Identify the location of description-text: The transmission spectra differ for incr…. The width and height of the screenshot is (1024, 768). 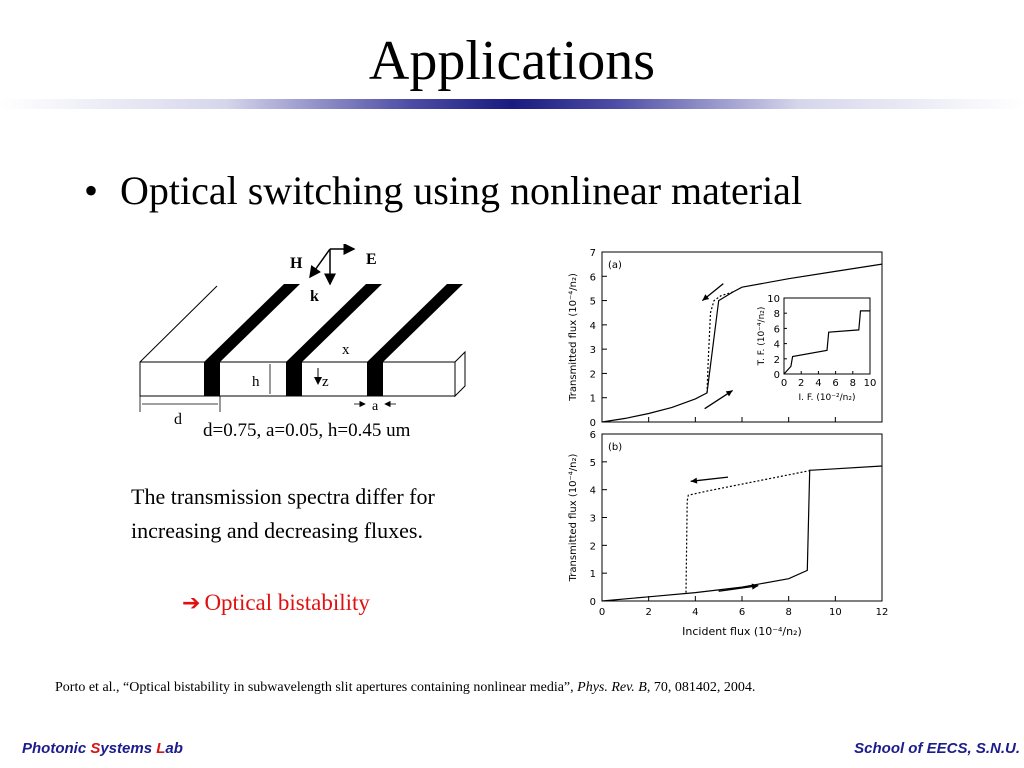
(283, 513).